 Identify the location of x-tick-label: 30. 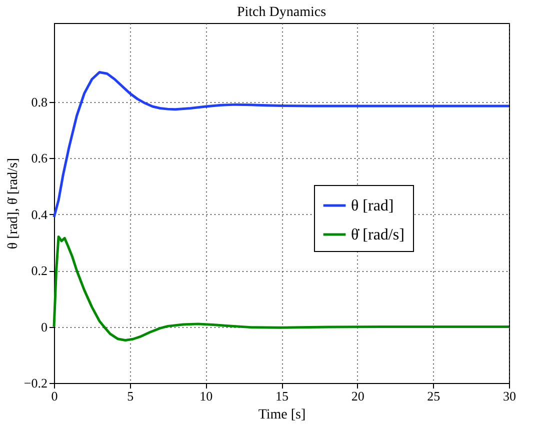
(509, 396).